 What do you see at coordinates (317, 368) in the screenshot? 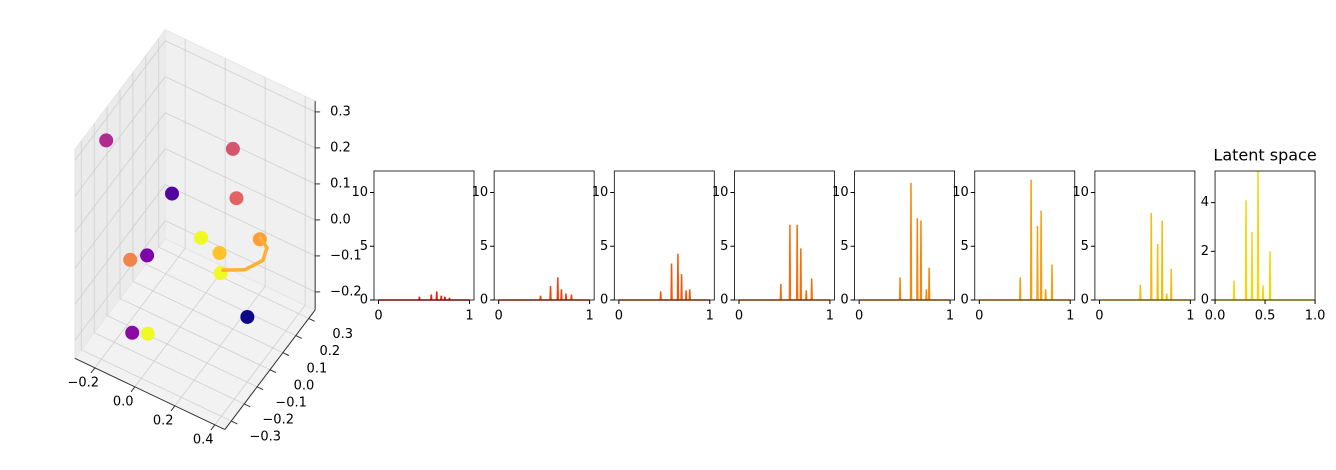
I see `y-tick-label: 0.1` at bounding box center [317, 368].